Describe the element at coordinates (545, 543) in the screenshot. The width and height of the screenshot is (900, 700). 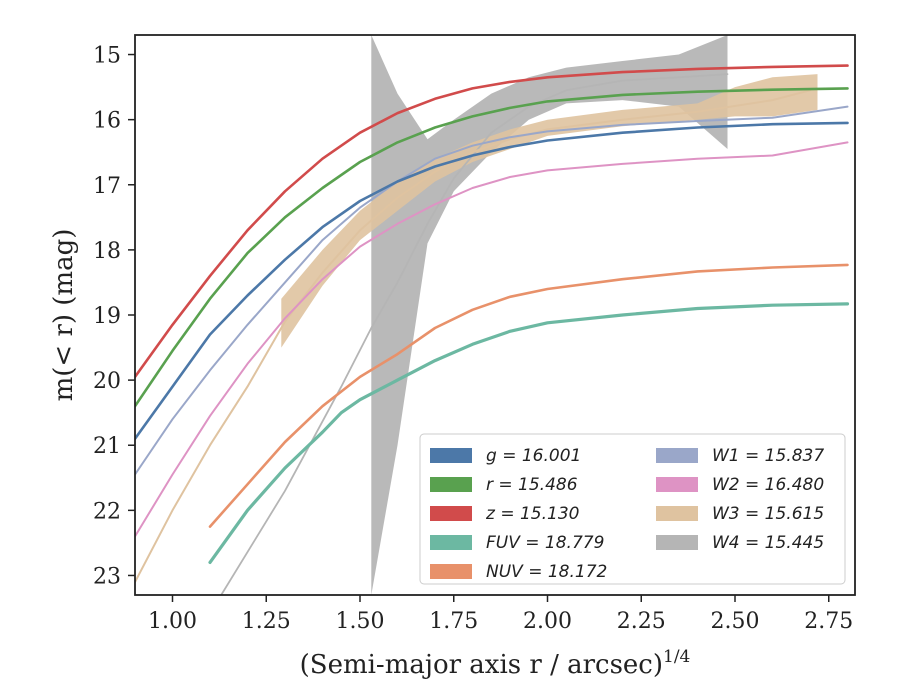
I see `legend-label-FUV: FUV = 18.779` at that location.